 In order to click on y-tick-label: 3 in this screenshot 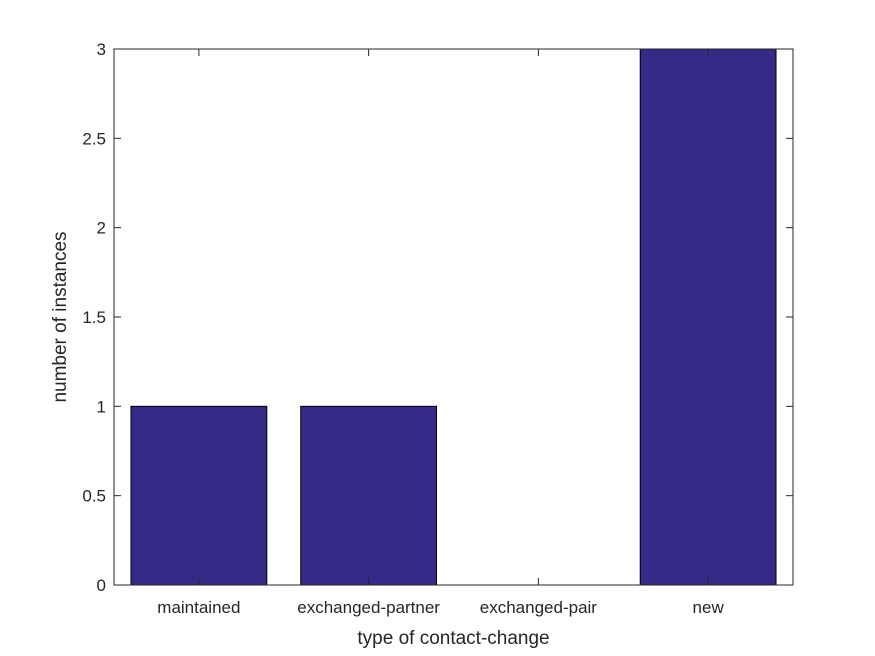, I will do `click(101, 49)`.